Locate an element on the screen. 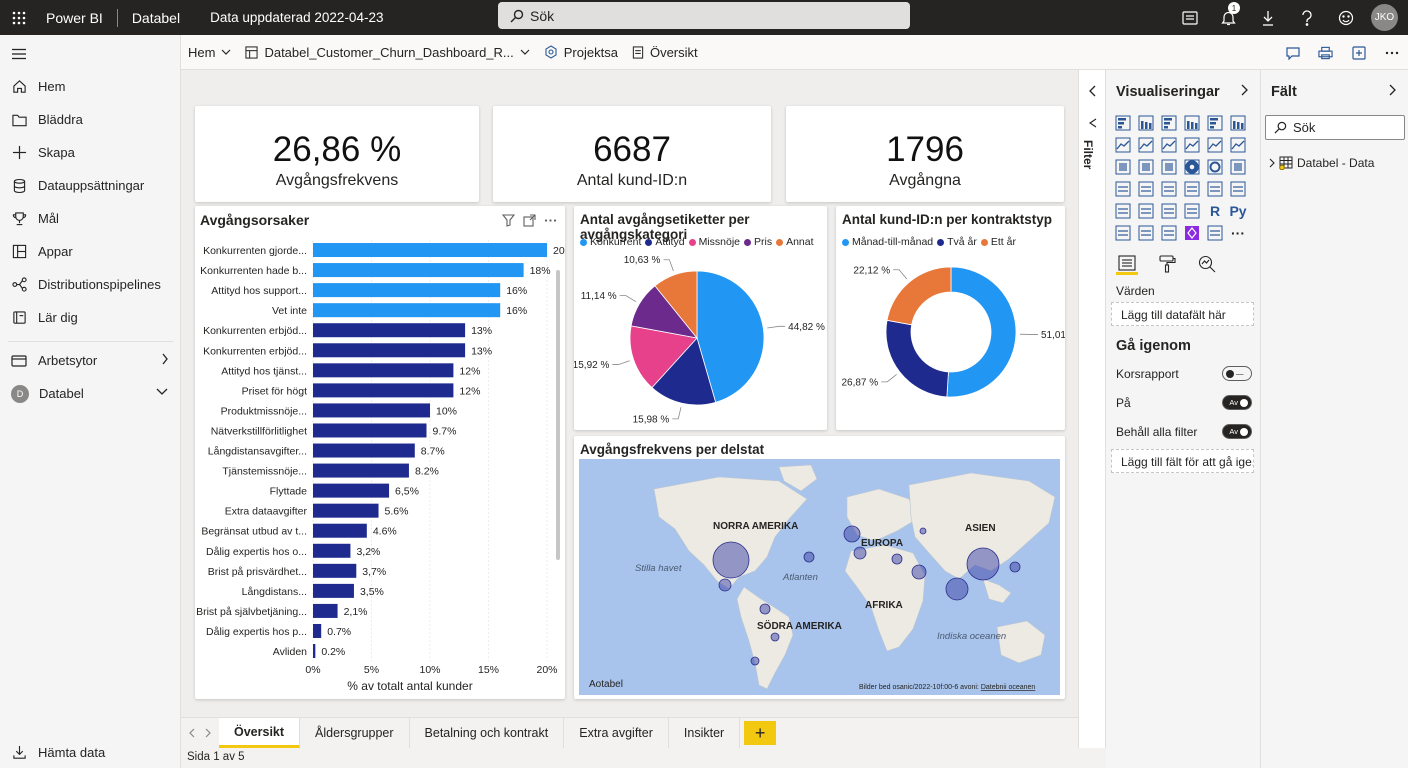  on-toggle: Av is located at coordinates (1237, 402).